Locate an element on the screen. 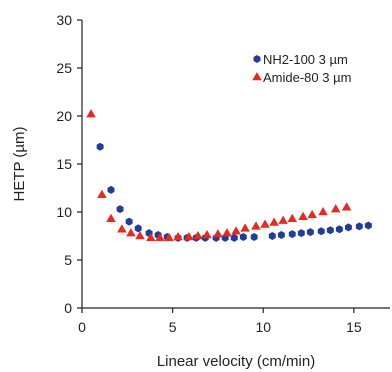 The image size is (392, 372). legend-item-nh2: NH2-100 3 µm is located at coordinates (300, 59).